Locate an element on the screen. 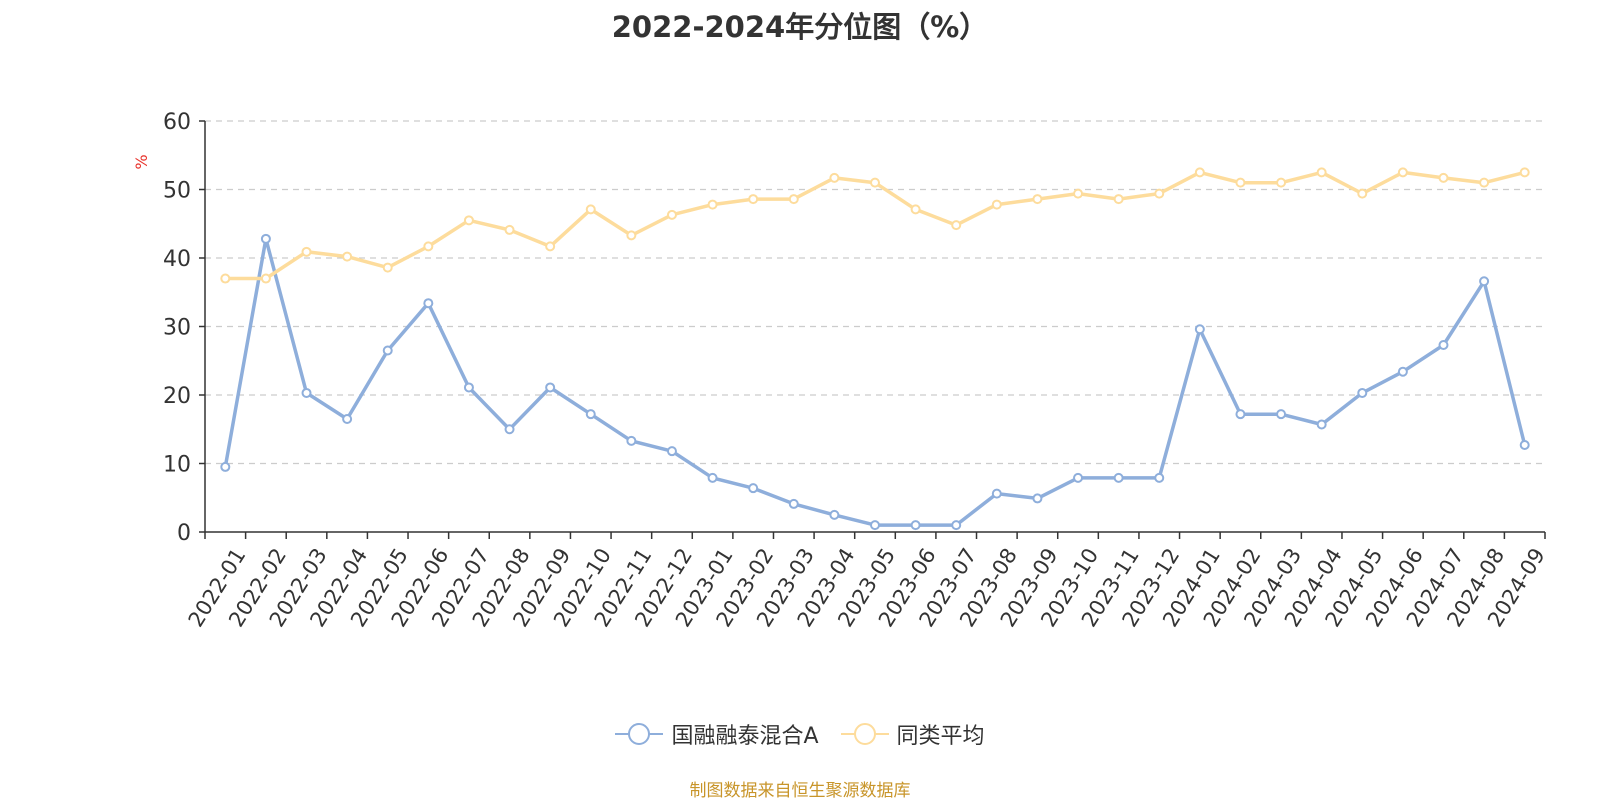  source-note: 制图数据来自恒生聚源数据库 is located at coordinates (800, 791).